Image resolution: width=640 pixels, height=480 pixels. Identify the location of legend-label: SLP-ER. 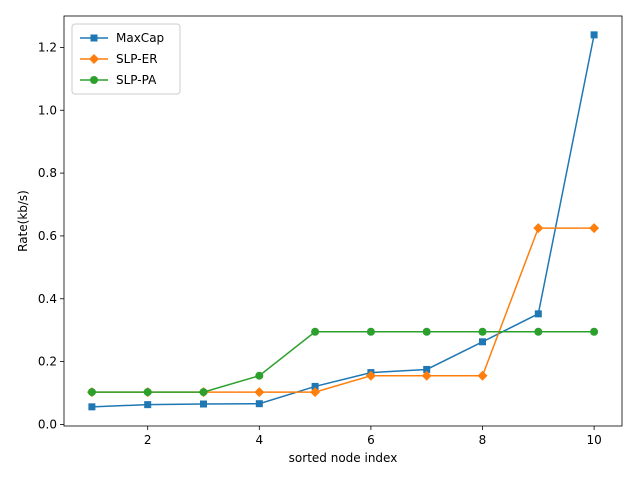
(137, 59).